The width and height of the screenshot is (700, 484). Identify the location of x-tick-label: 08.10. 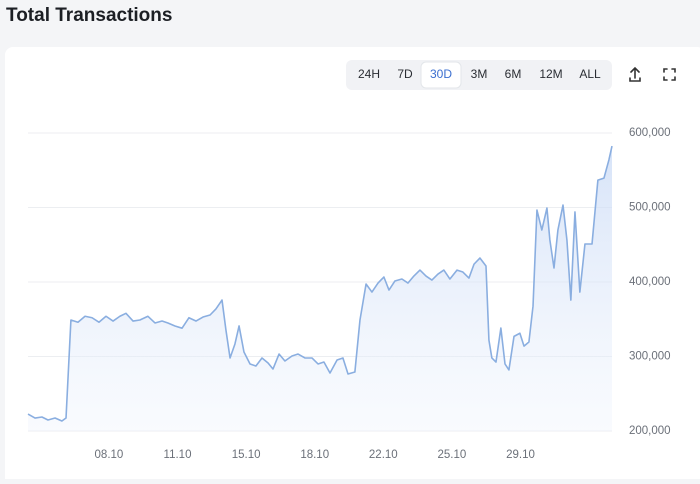
(109, 455).